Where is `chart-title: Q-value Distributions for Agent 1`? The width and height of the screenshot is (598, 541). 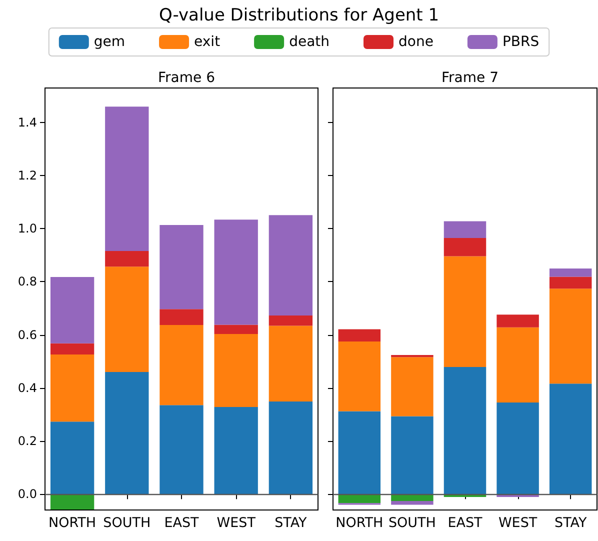
chart-title: Q-value Distributions for Agent 1 is located at coordinates (299, 16).